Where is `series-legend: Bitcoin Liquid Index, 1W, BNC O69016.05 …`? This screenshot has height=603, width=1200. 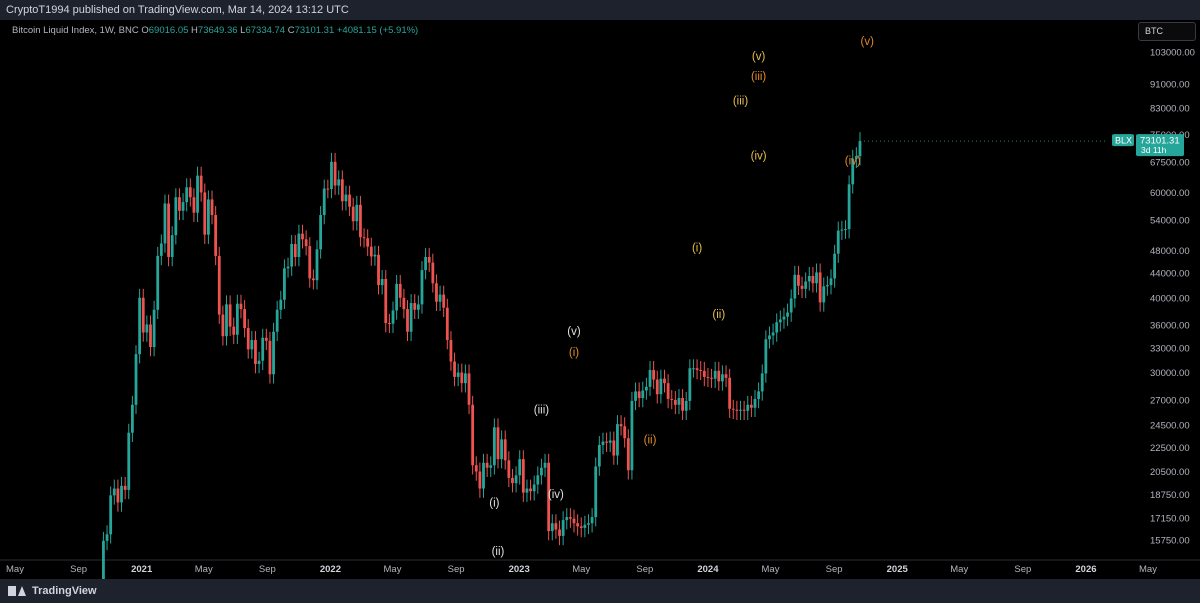
series-legend: Bitcoin Liquid Index, 1W, BNC O69016.05 … is located at coordinates (215, 30).